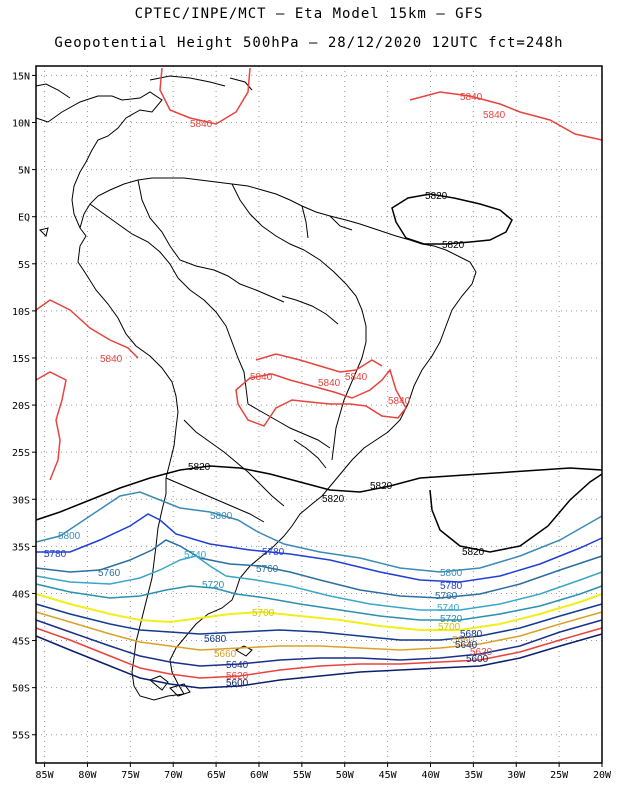 This screenshot has height=800, width=618. Describe the element at coordinates (302, 775) in the screenshot. I see `lon-label: 55W` at that location.